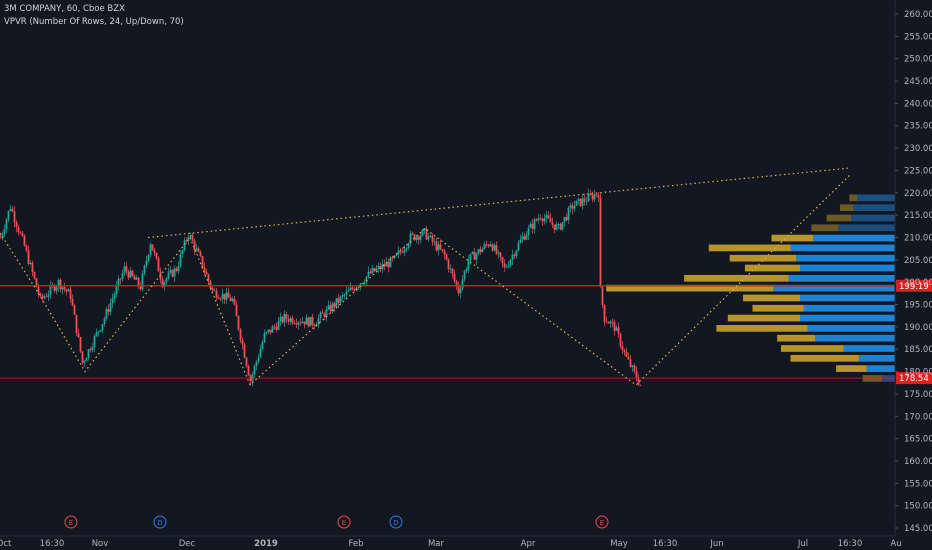 This screenshot has height=550, width=932. Describe the element at coordinates (918, 238) in the screenshot. I see `price-tick-label: 210.00` at that location.